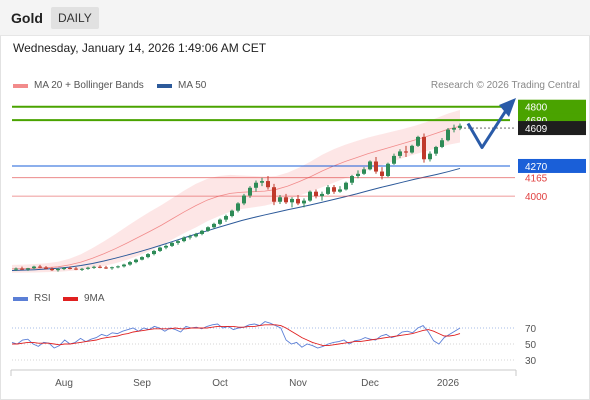 The width and height of the screenshot is (590, 400). What do you see at coordinates (32, 298) in the screenshot?
I see `legend-rsi: RSI` at bounding box center [32, 298].